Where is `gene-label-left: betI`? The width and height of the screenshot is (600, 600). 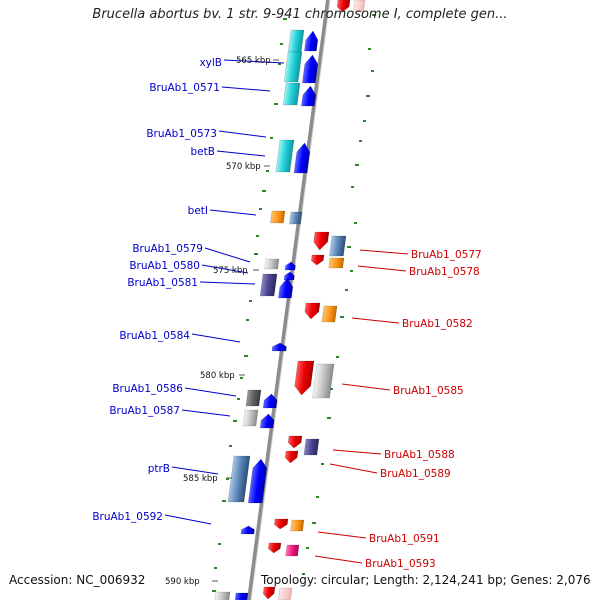
gene-label-left: betI is located at coordinates (198, 211).